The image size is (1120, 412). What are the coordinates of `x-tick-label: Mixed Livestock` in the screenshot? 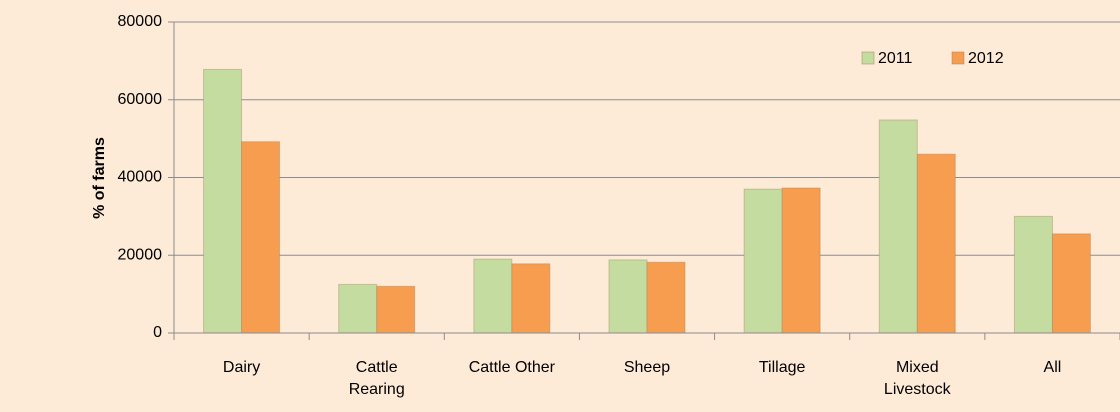 It's located at (917, 378).